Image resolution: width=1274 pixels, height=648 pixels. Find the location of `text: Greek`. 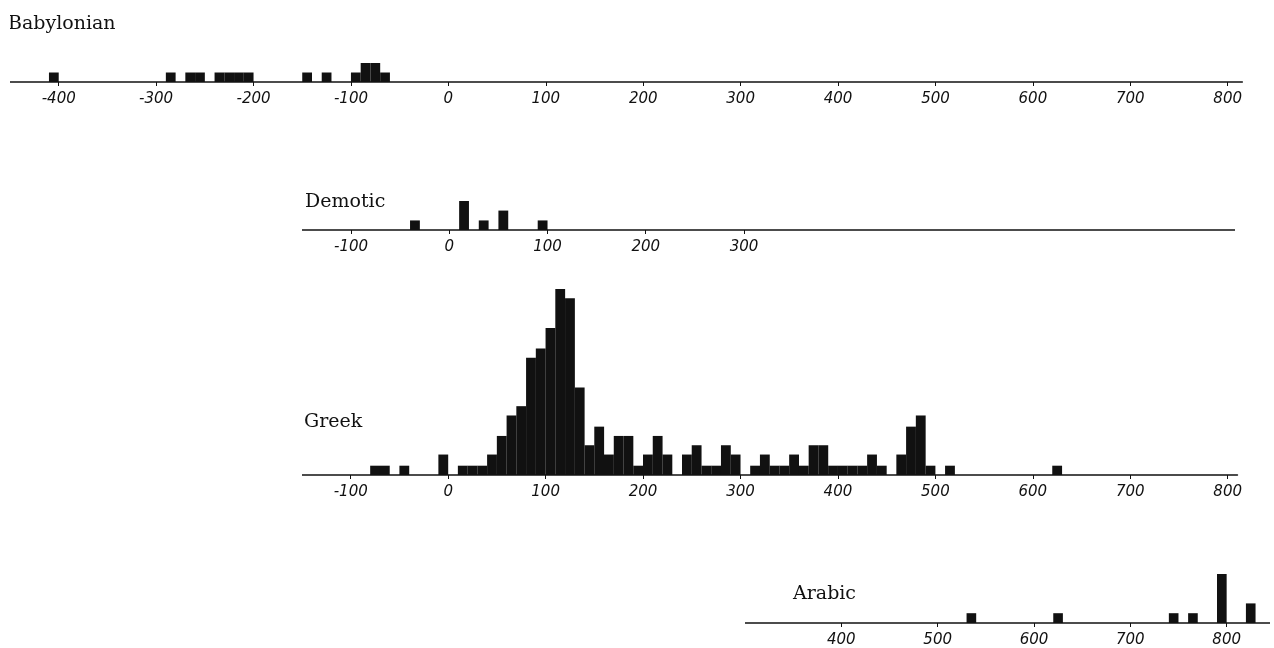

text: Greek is located at coordinates (333, 419).